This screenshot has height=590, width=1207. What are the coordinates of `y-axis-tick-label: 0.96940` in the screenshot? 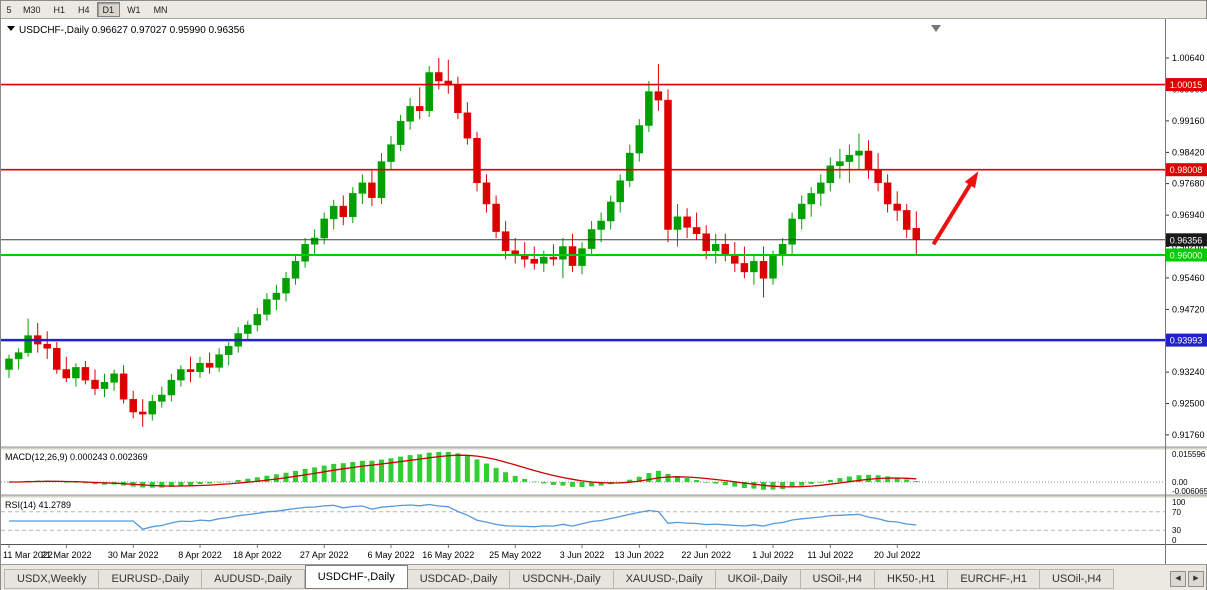 It's located at (1188, 215).